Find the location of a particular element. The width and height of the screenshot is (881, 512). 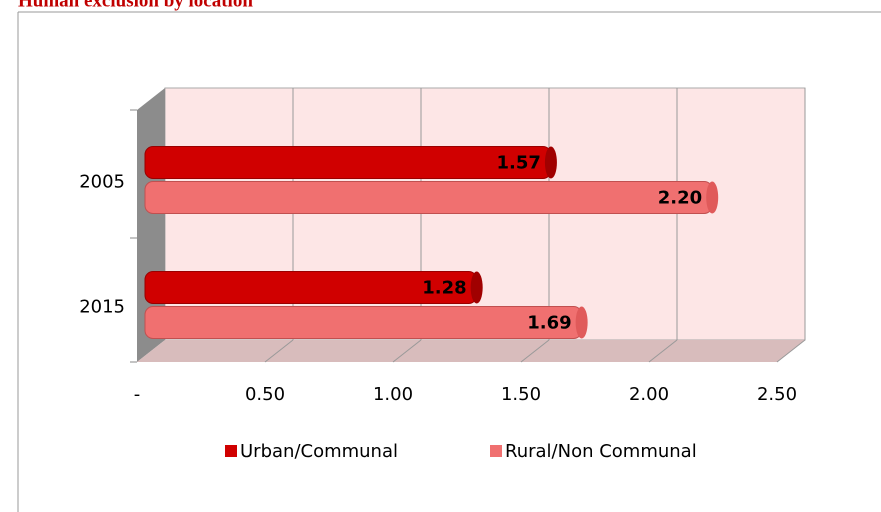

legend-label: Urban/Communal is located at coordinates (319, 451).